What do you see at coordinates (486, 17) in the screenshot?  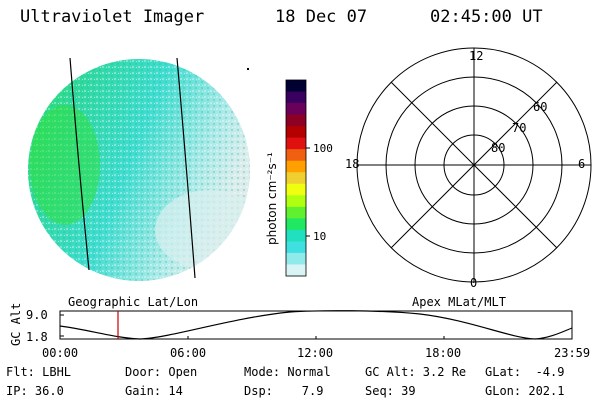 I see `time-label: 02:45:00 UT` at bounding box center [486, 17].